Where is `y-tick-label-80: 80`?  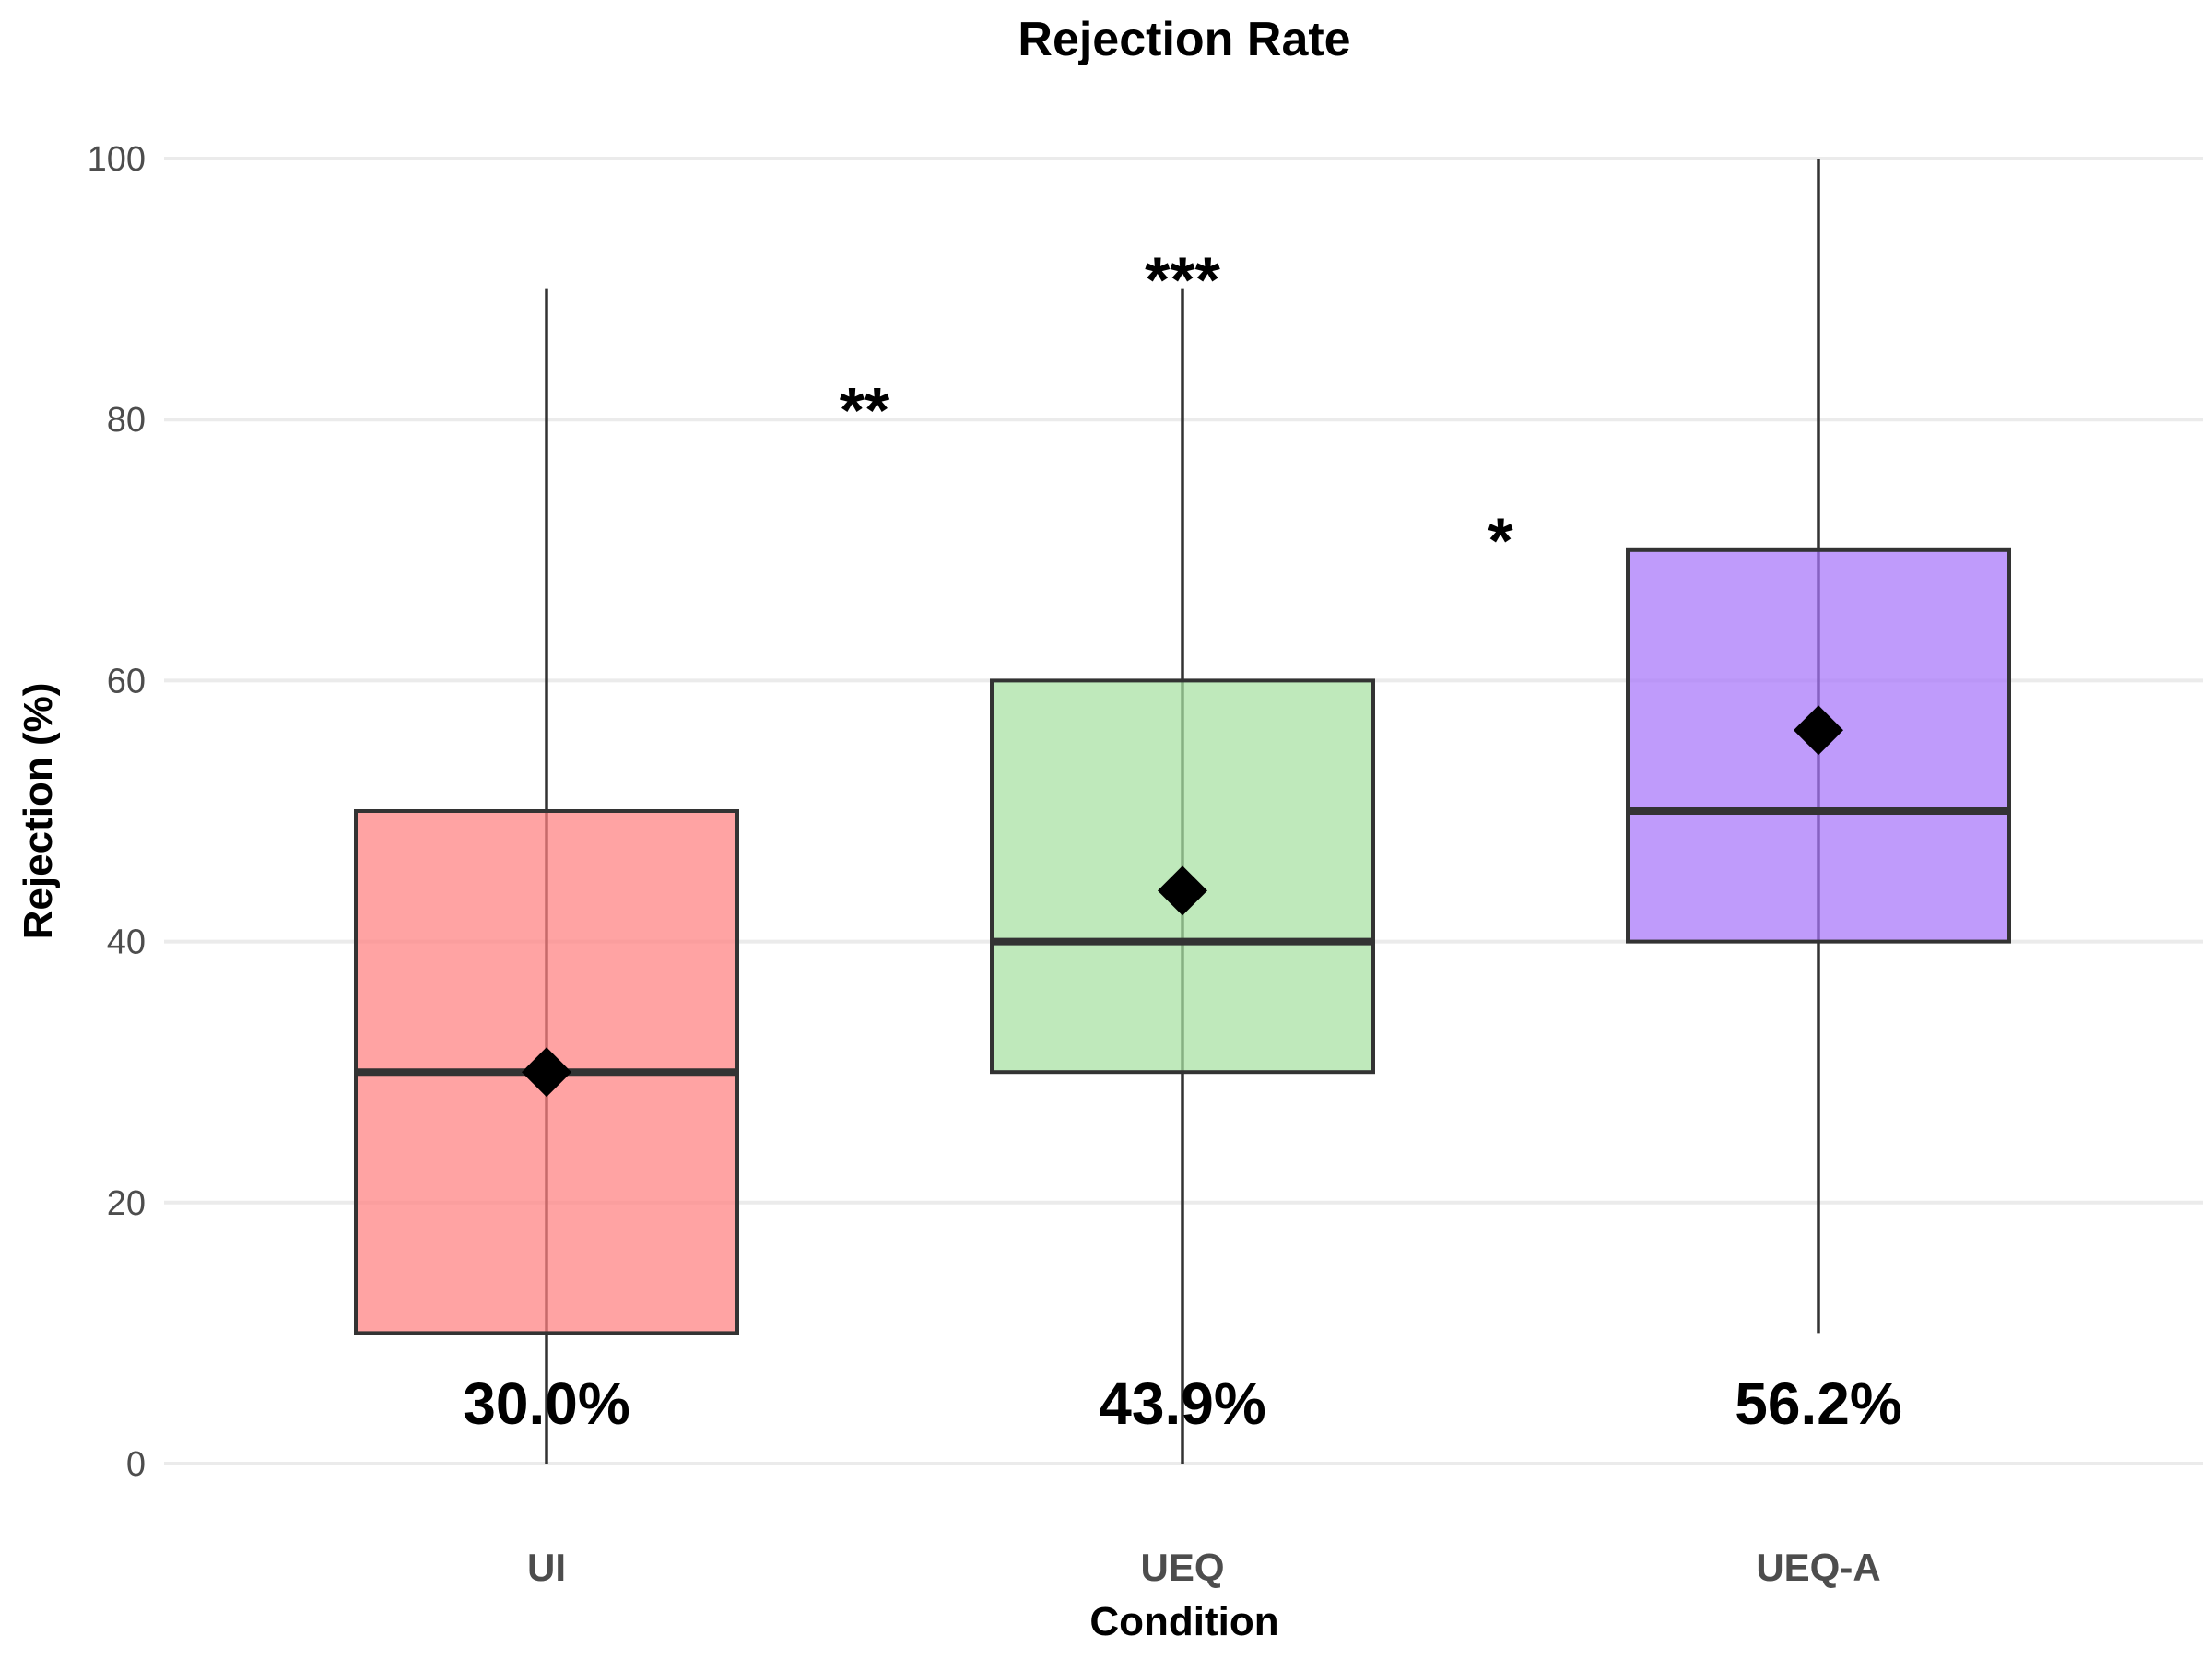 y-tick-label-80: 80 is located at coordinates (126, 420).